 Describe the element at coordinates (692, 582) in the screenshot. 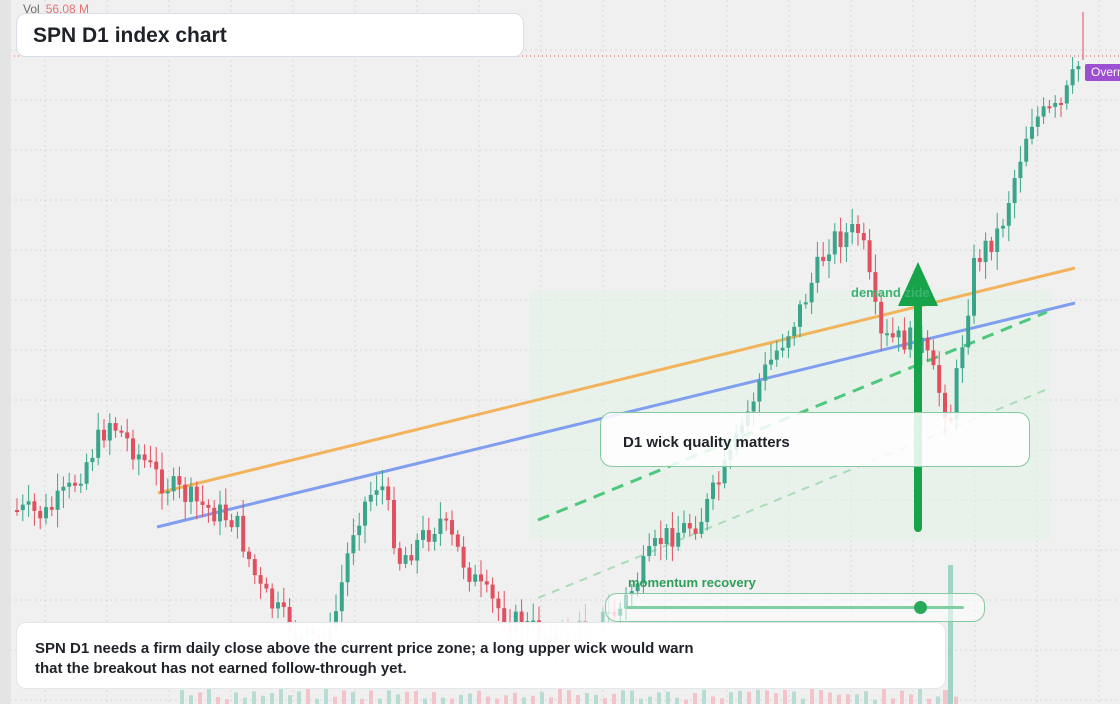

I see `momentum-label: momentum recovery` at that location.